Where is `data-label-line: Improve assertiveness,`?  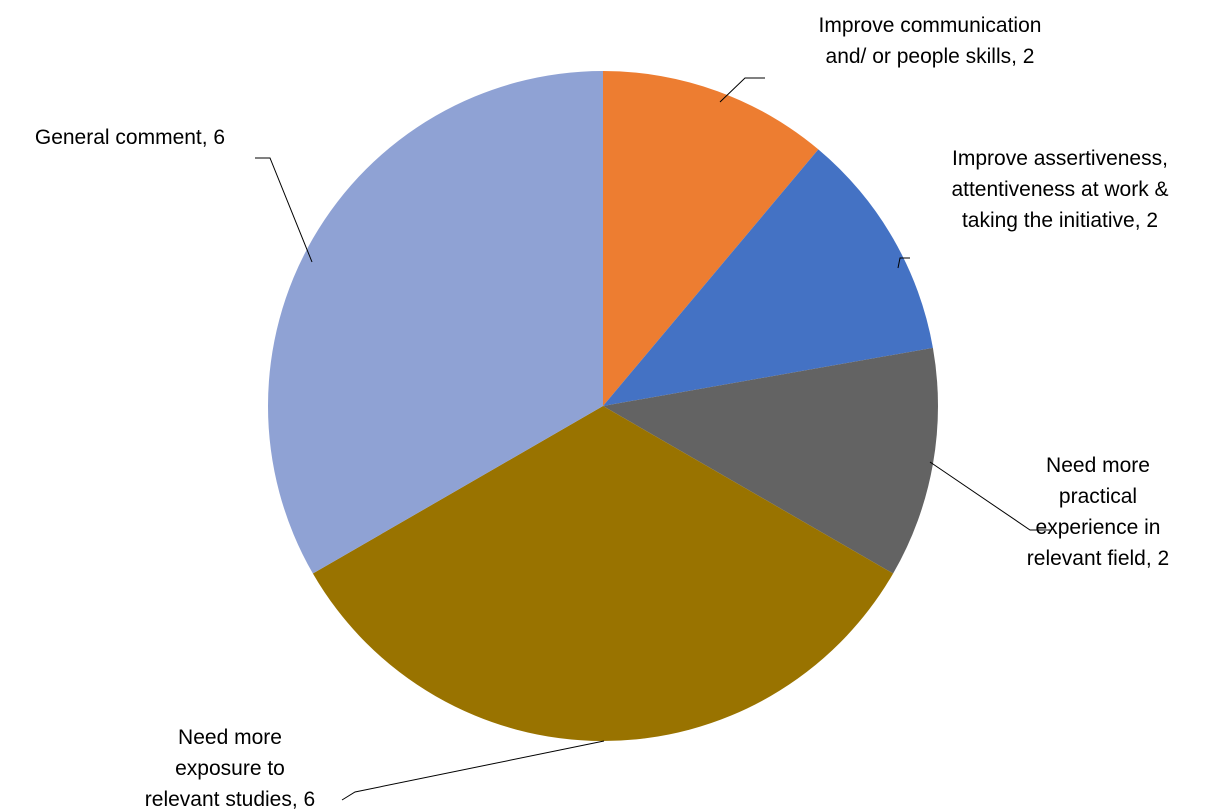
data-label-line: Improve assertiveness, is located at coordinates (1060, 158).